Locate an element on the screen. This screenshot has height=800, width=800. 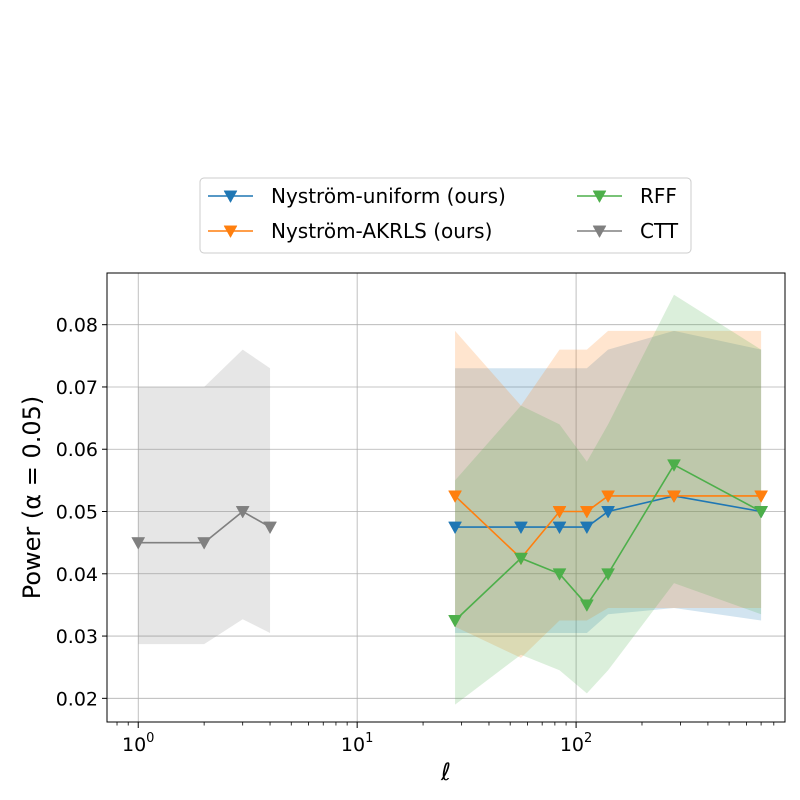
y-axis-label: Power (α = 0.05) is located at coordinates (32, 498).